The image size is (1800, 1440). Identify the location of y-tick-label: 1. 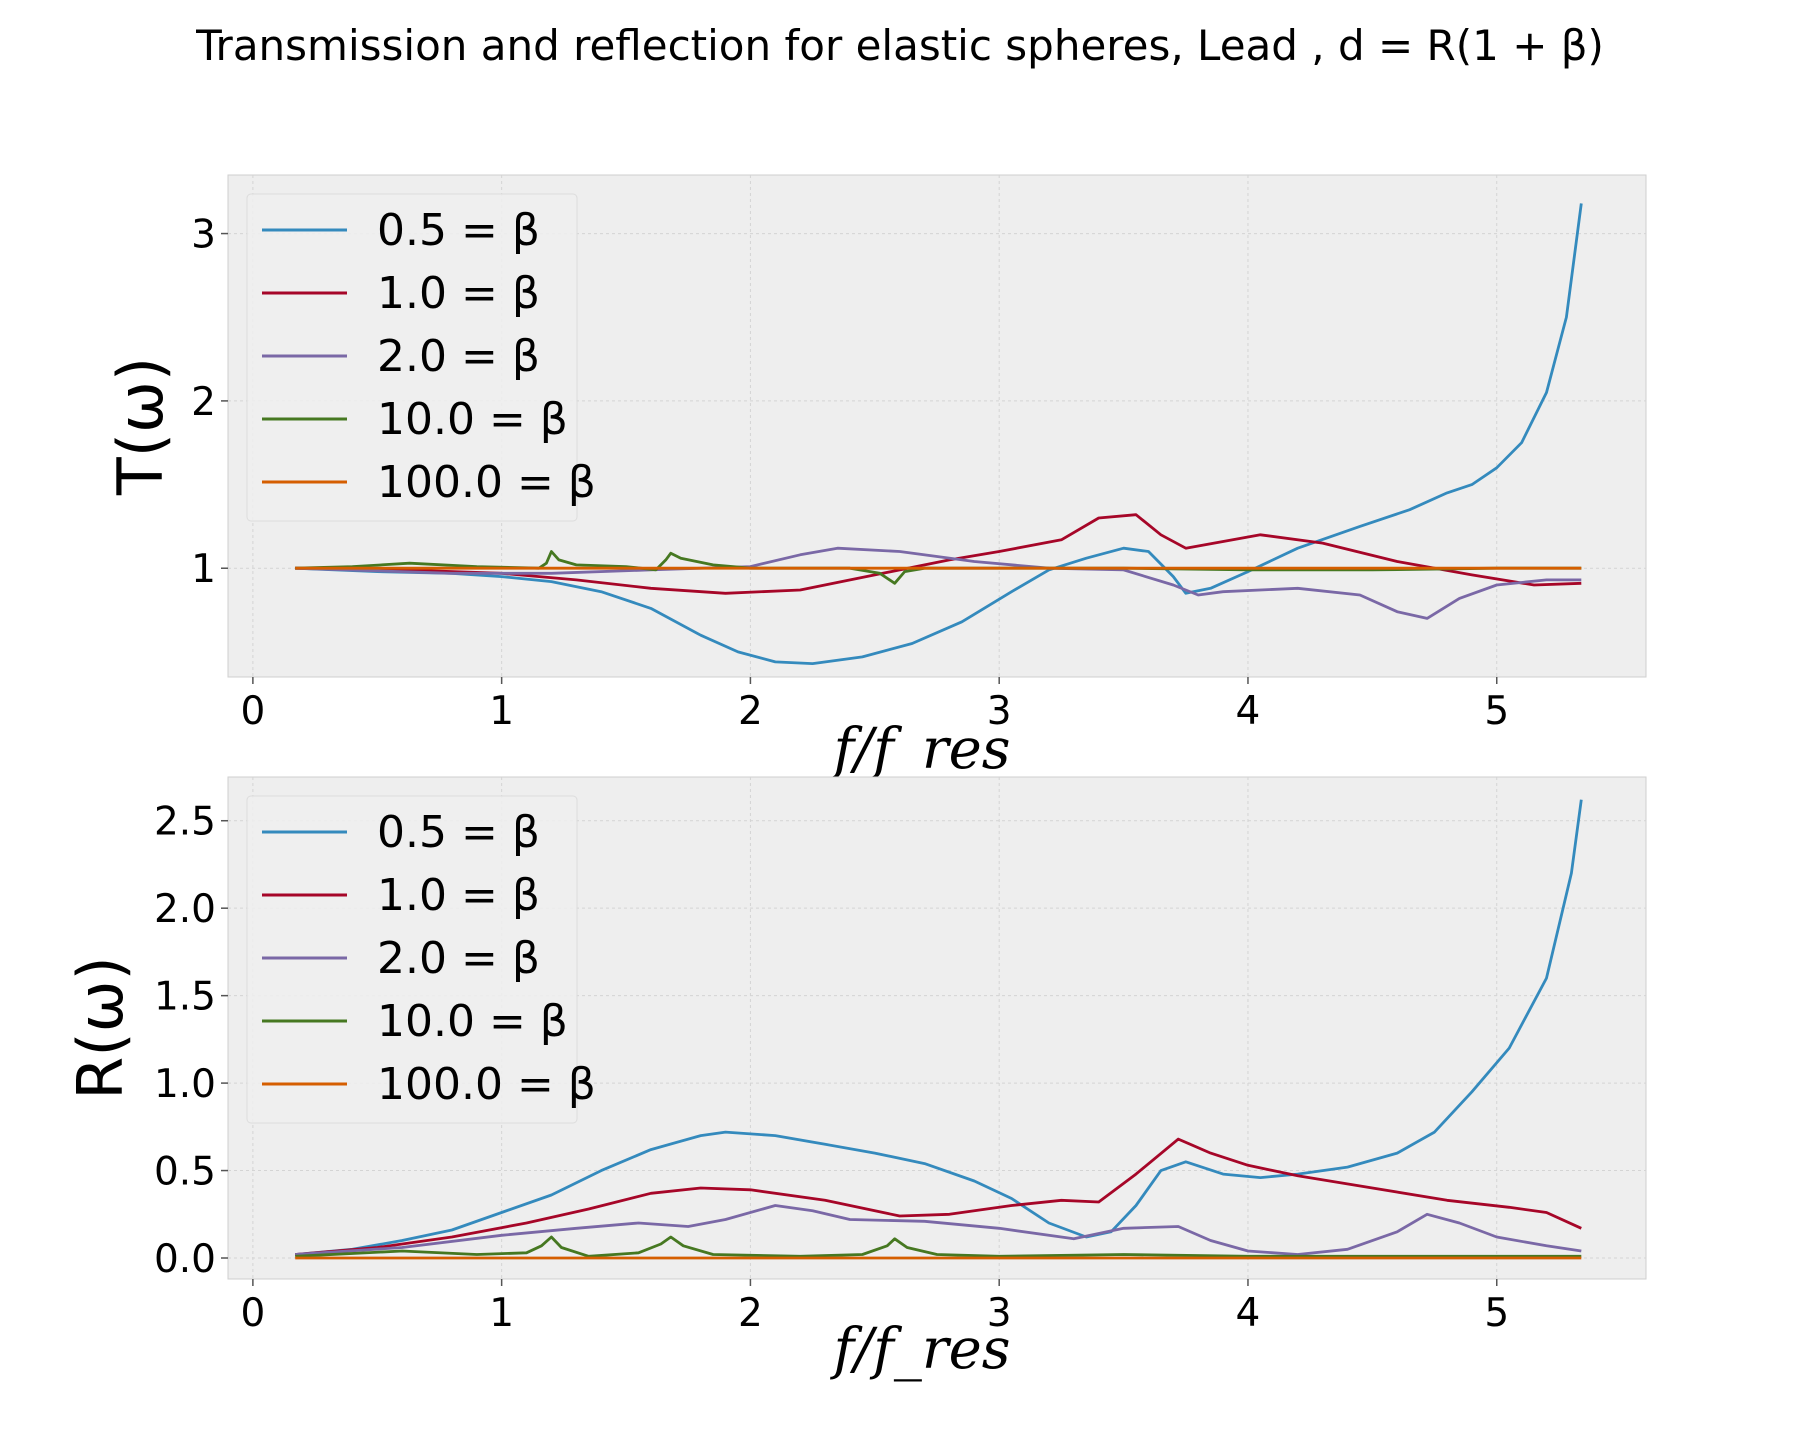
(203, 569).